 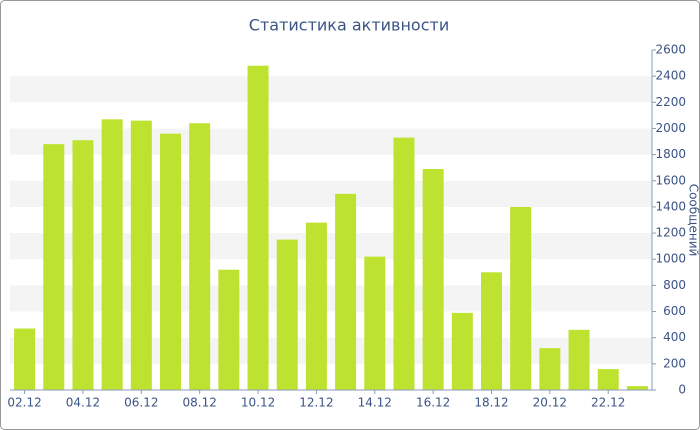 I want to click on x-tick-label: 16.12, so click(x=433, y=403).